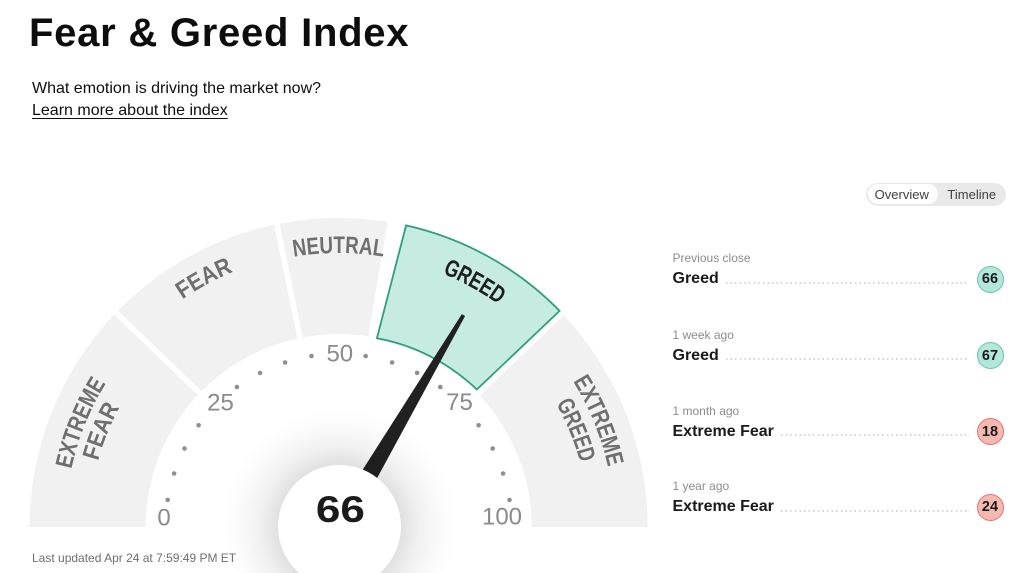  Describe the element at coordinates (163, 518) in the screenshot. I see `svg-text: 0` at that location.